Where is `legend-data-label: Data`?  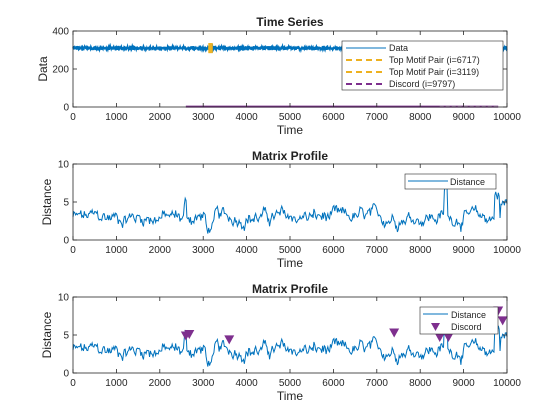 legend-data-label: Data is located at coordinates (398, 48).